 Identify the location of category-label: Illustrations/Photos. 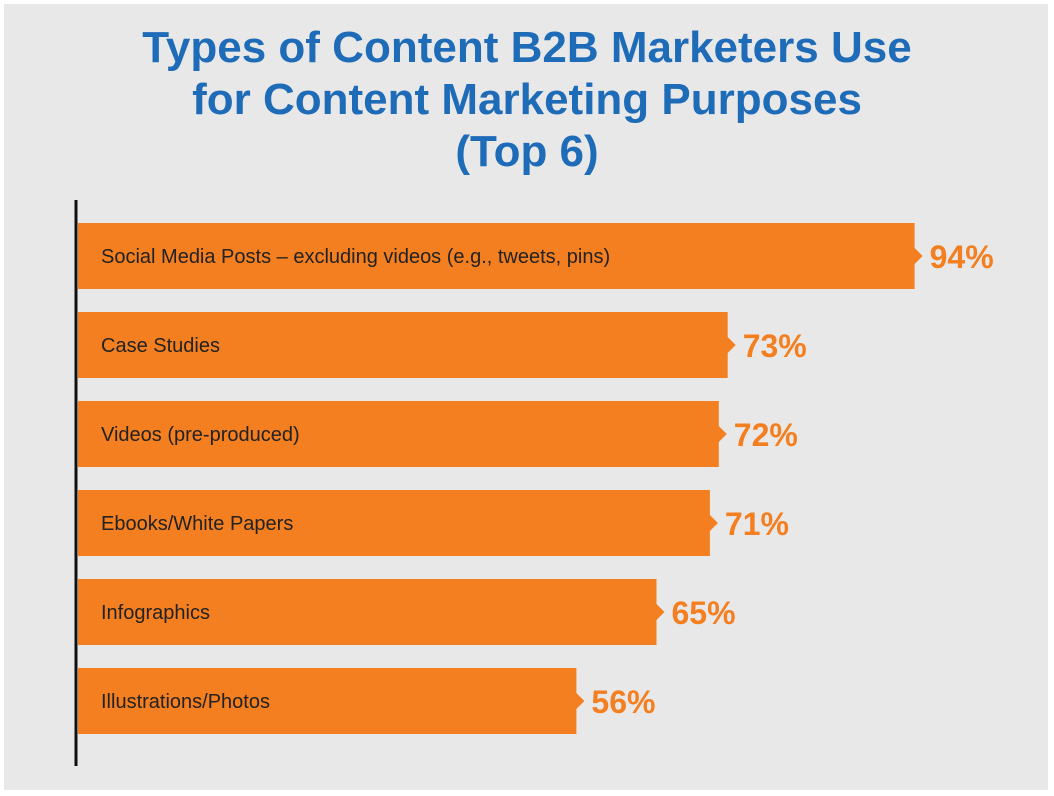
(185, 702).